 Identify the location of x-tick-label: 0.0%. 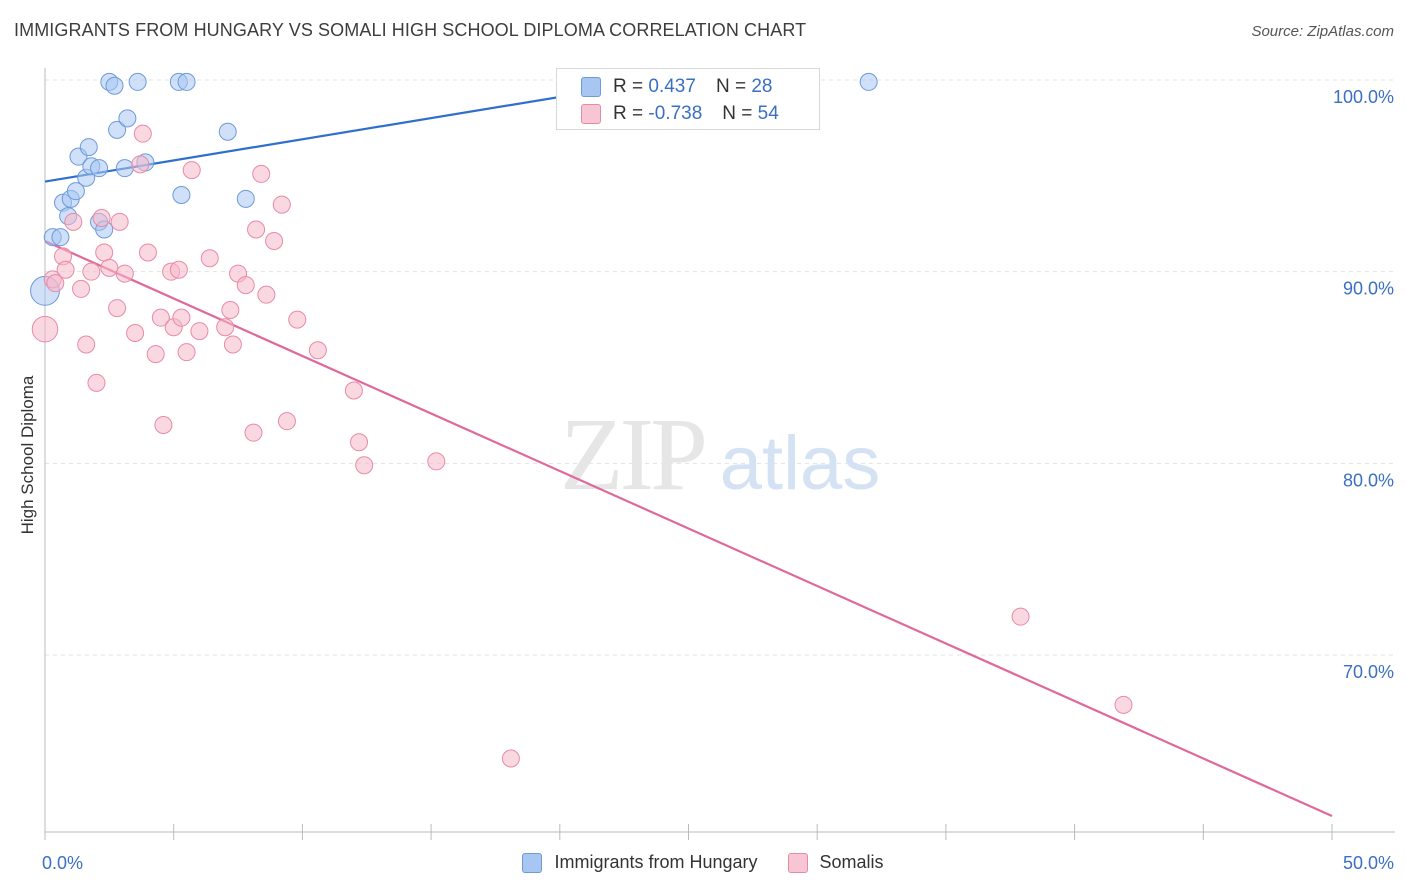
(62, 863).